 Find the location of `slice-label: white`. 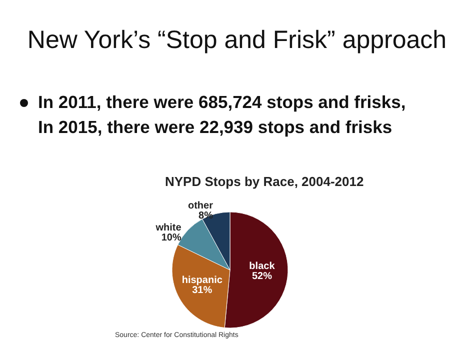

slice-label: white is located at coordinates (168, 228).